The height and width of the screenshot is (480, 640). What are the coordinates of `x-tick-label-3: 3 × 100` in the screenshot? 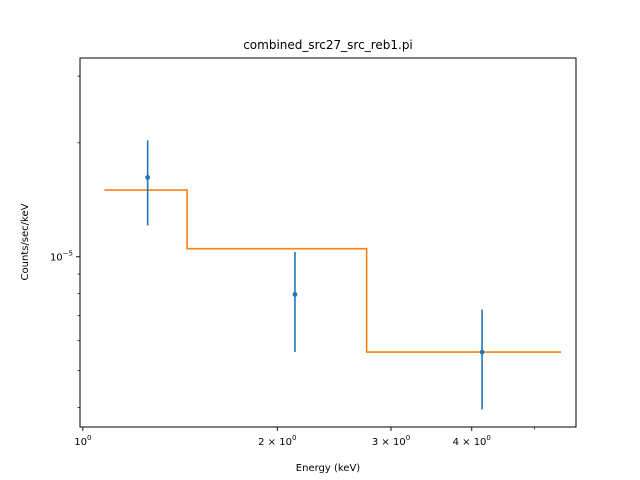 It's located at (391, 441).